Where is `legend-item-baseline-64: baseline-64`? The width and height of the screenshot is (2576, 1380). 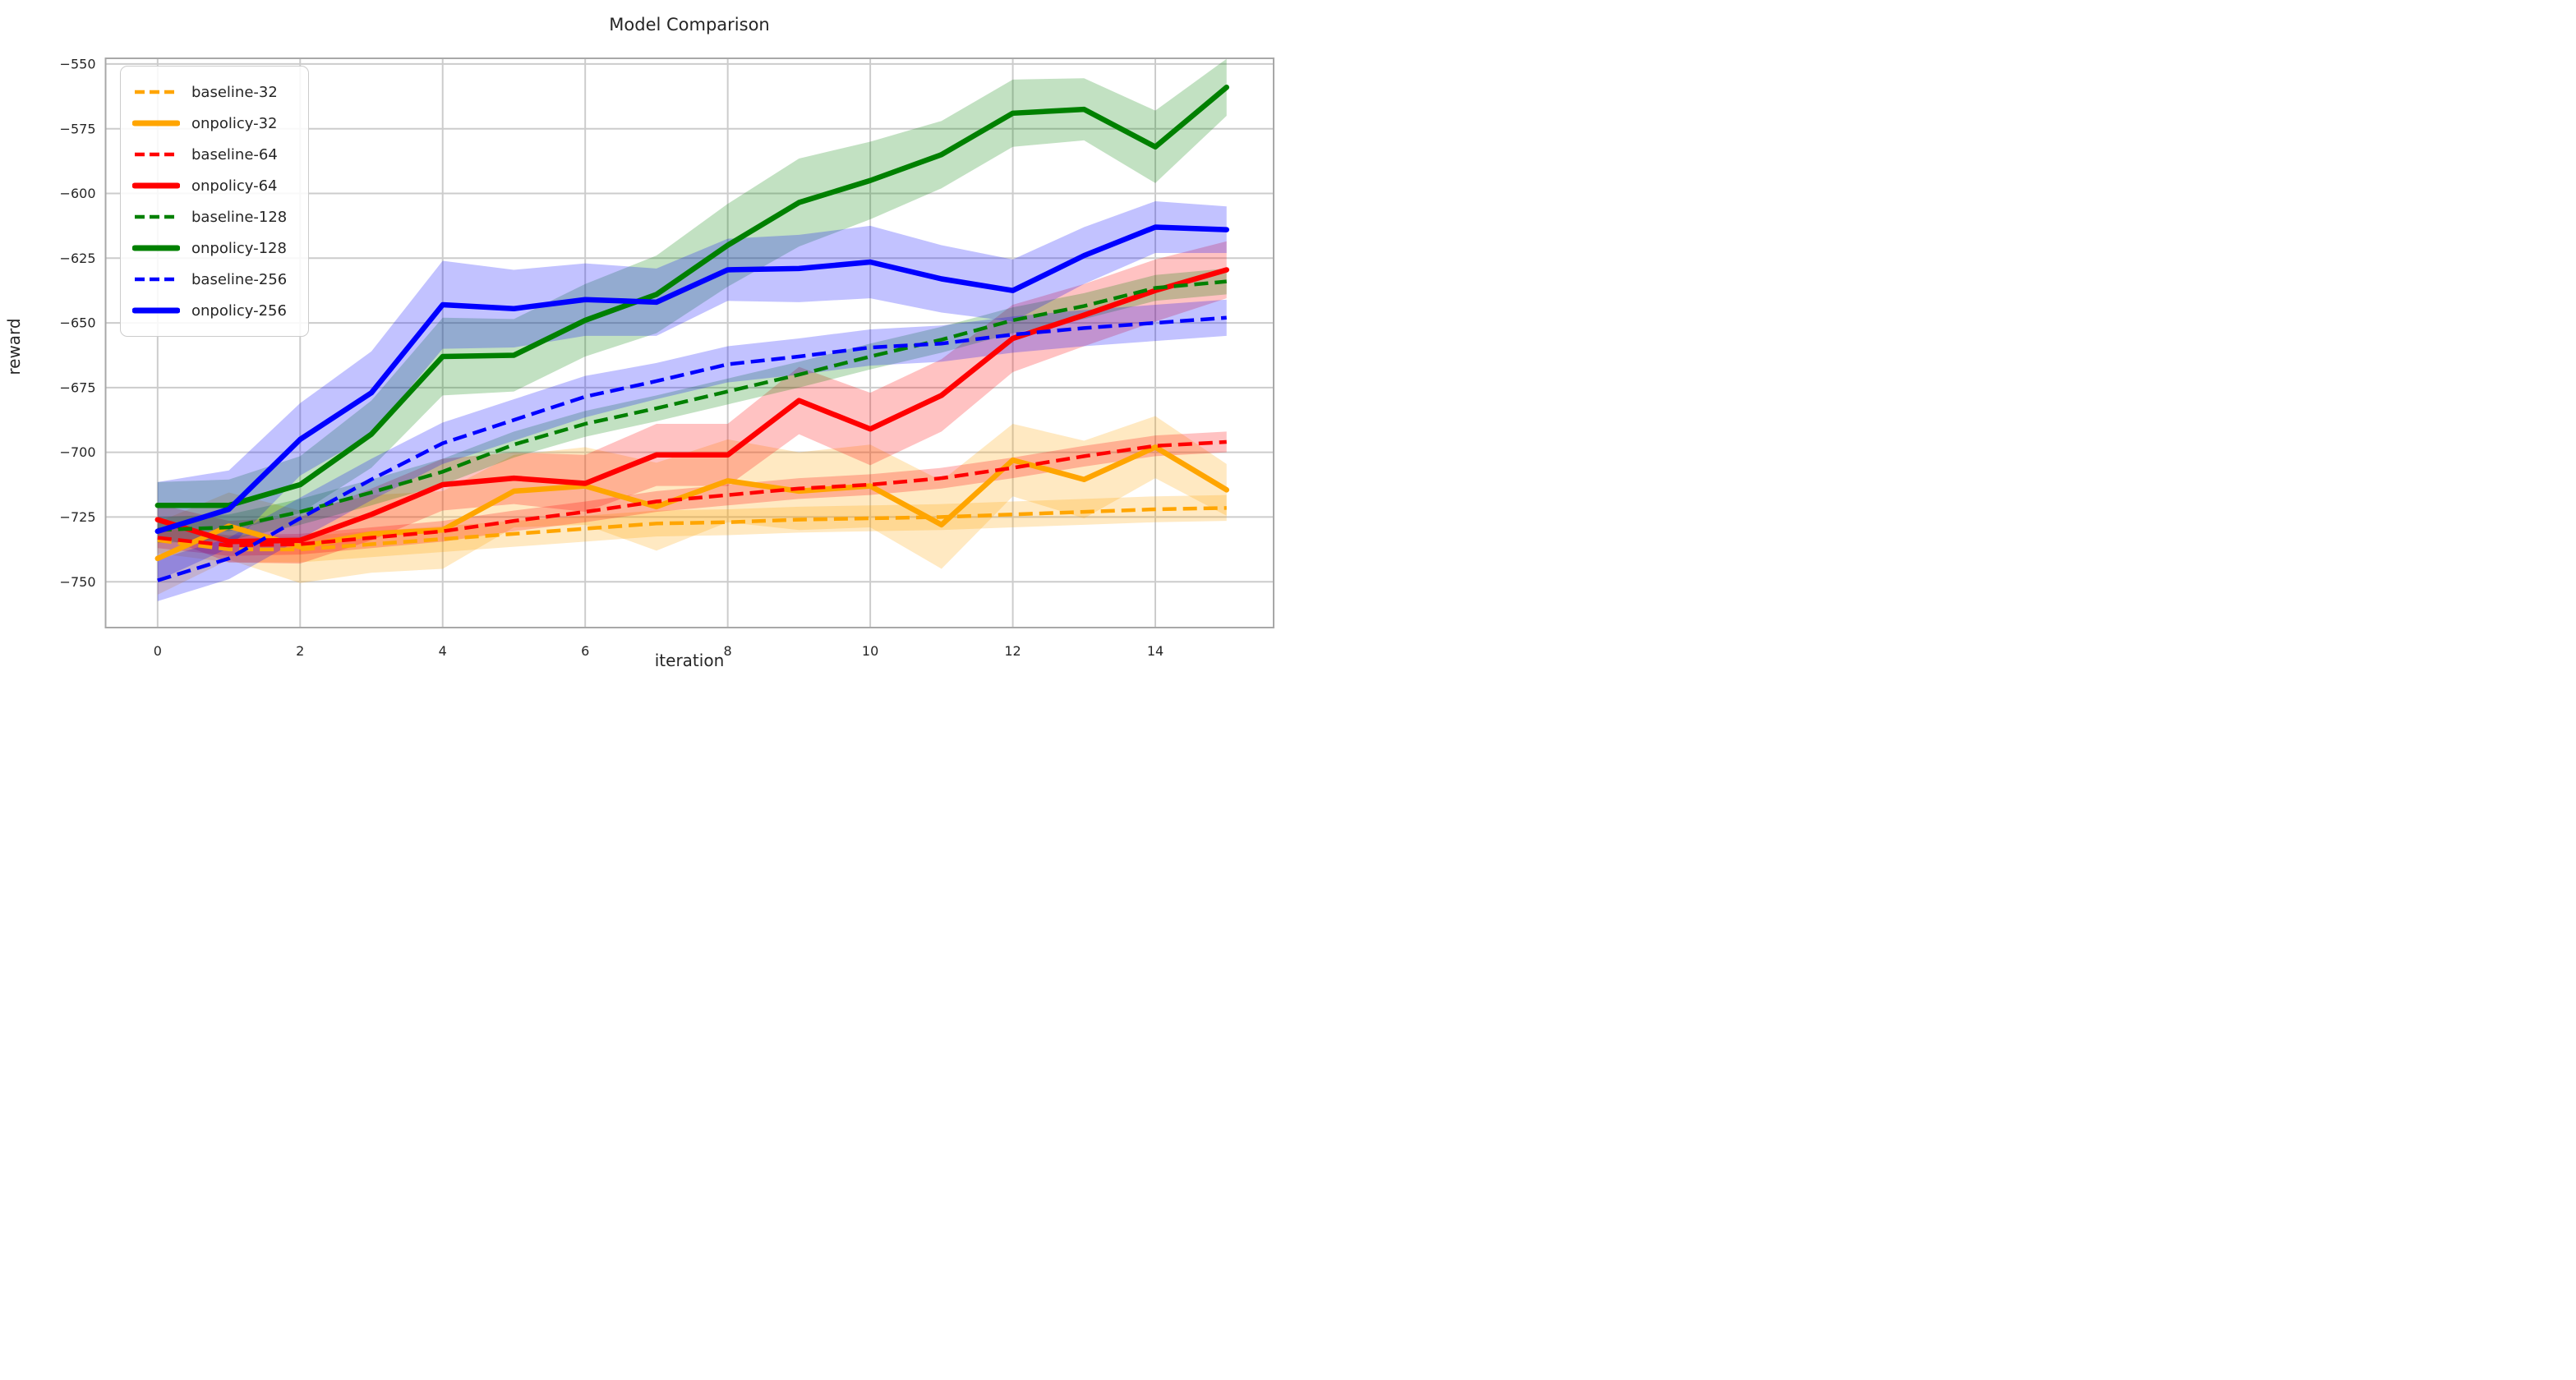 legend-item-baseline-64: baseline-64 is located at coordinates (209, 154).